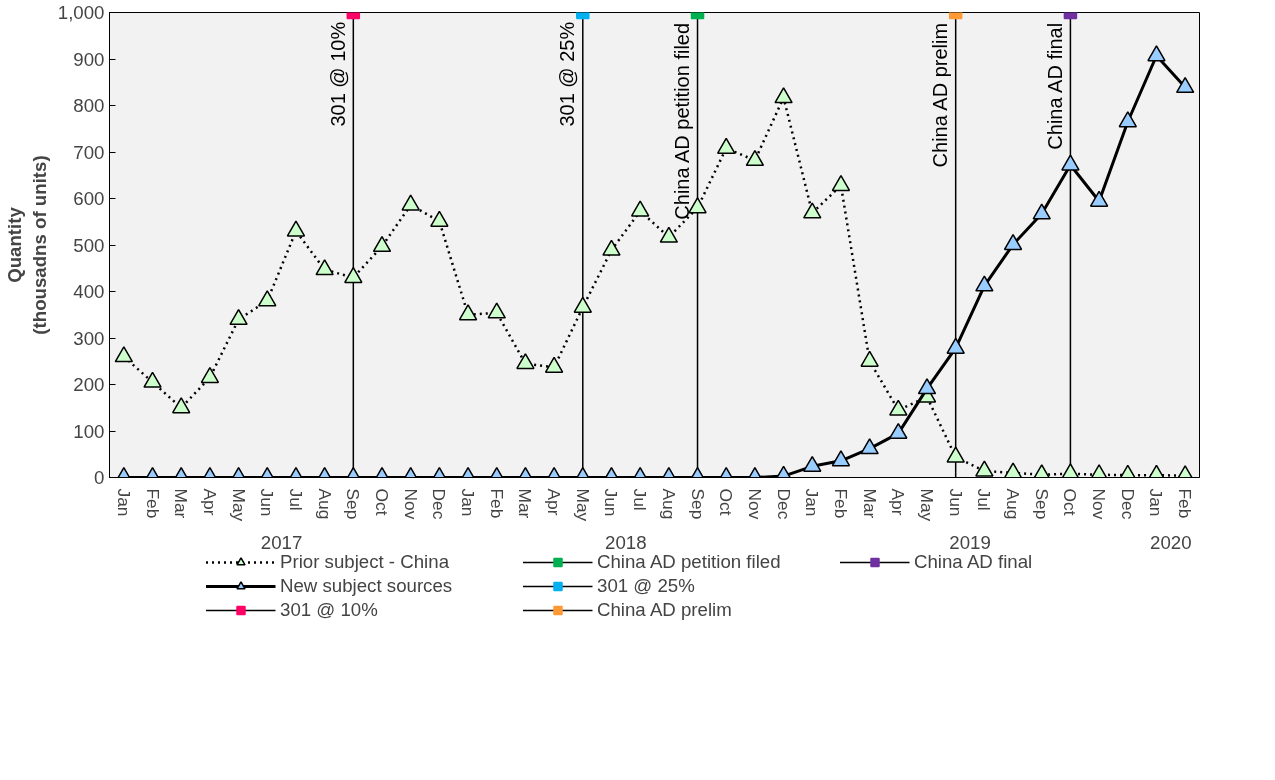 This screenshot has width=1275, height=780. Describe the element at coordinates (970, 542) in the screenshot. I see `text: 2019` at that location.